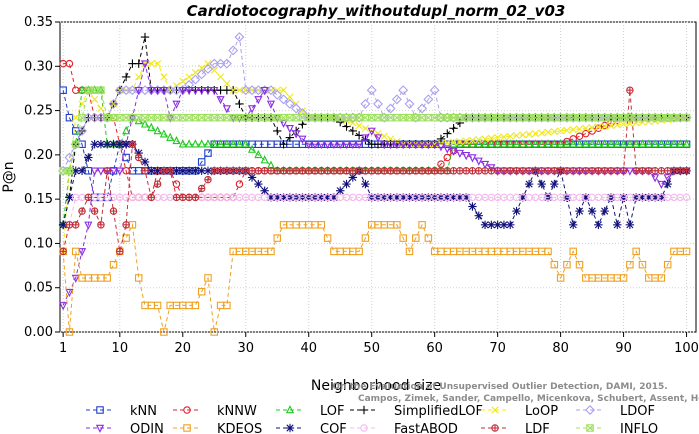 The height and width of the screenshot is (434, 699). I want to click on x-tick-label: 50, so click(371, 348).